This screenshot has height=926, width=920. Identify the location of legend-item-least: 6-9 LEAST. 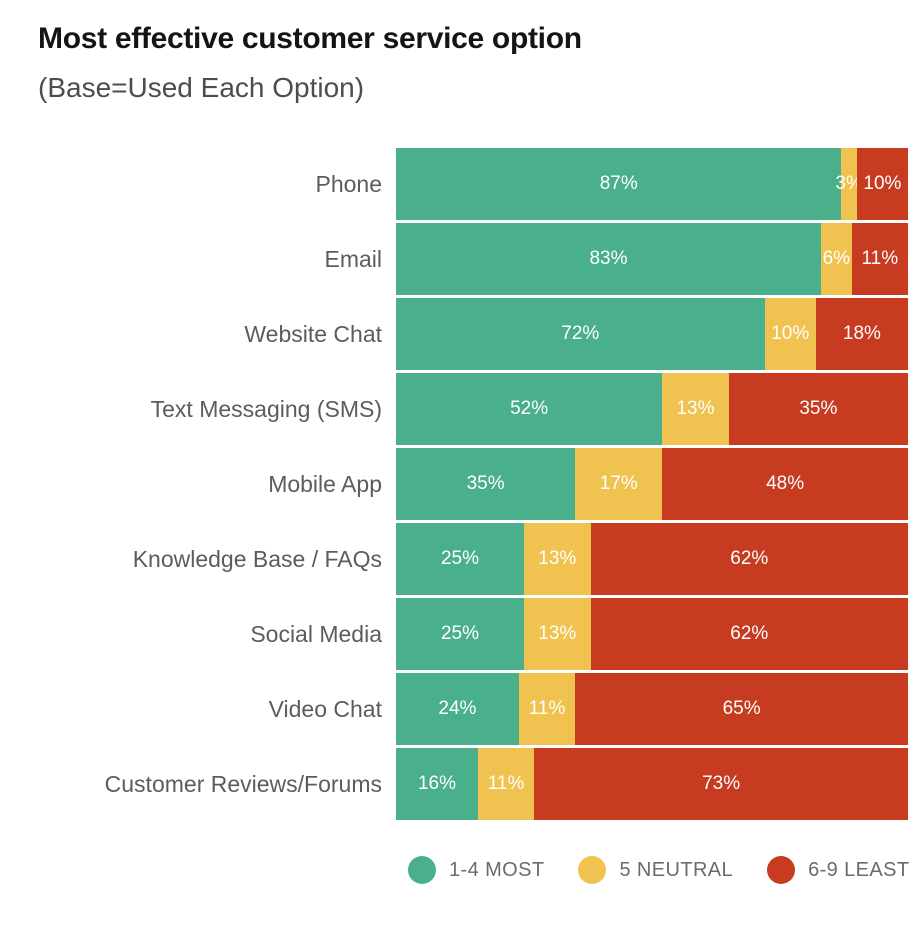
(838, 870).